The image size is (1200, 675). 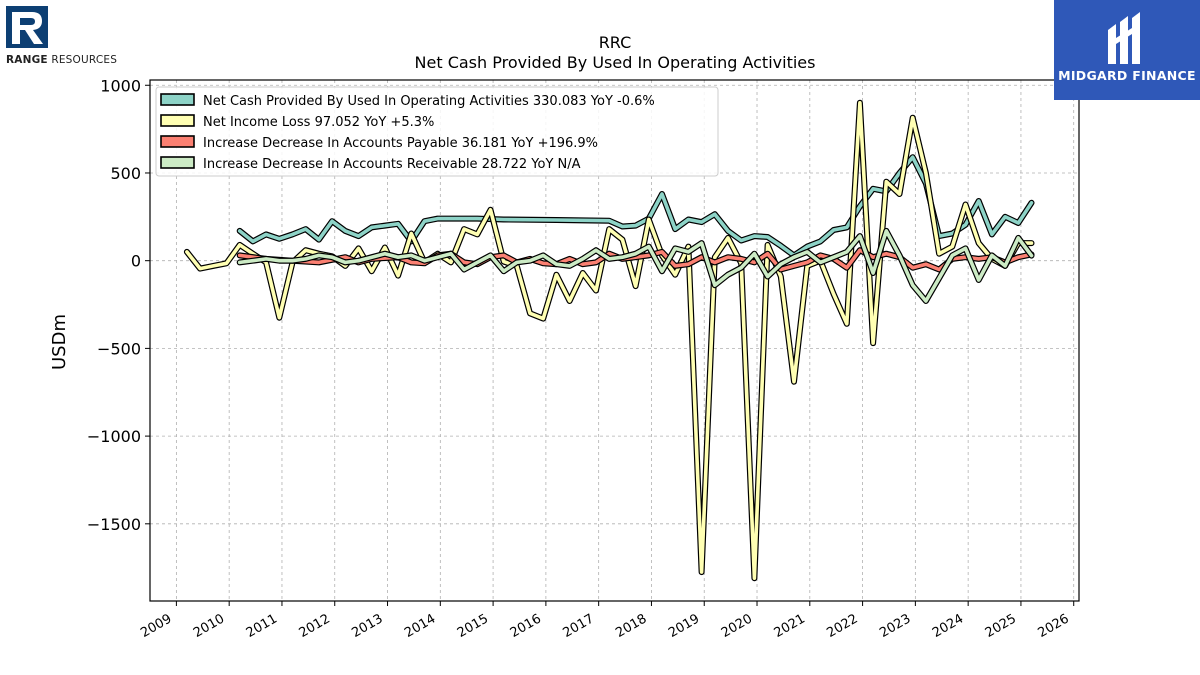 What do you see at coordinates (526, 626) in the screenshot?
I see `x-tick-label: 2016` at bounding box center [526, 626].